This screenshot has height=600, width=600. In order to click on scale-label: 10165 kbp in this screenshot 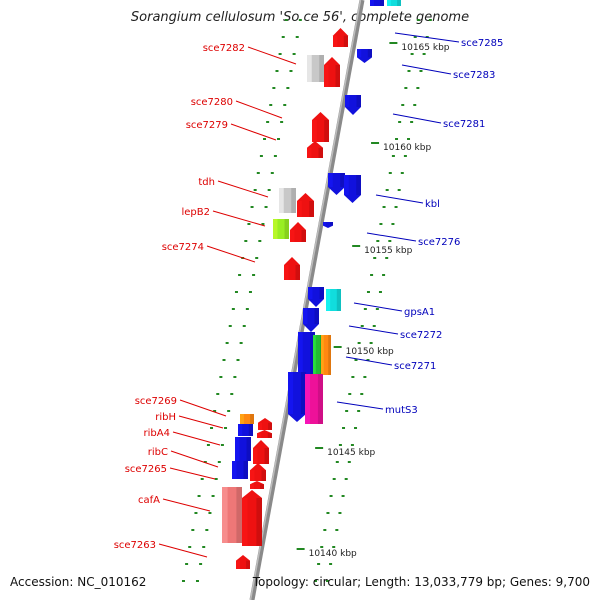, I will do `click(425, 48)`.